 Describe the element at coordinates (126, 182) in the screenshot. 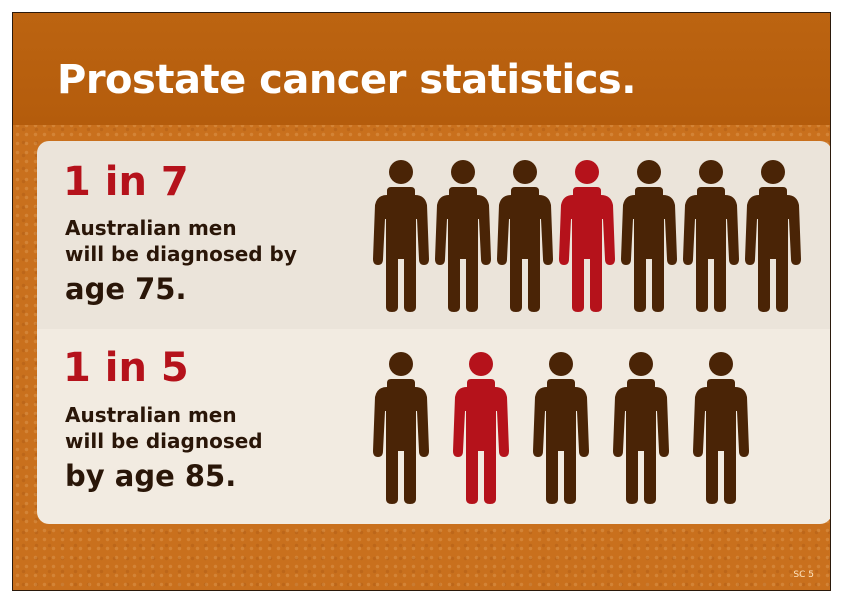

I see `stat-ratio: 1 in 7` at that location.